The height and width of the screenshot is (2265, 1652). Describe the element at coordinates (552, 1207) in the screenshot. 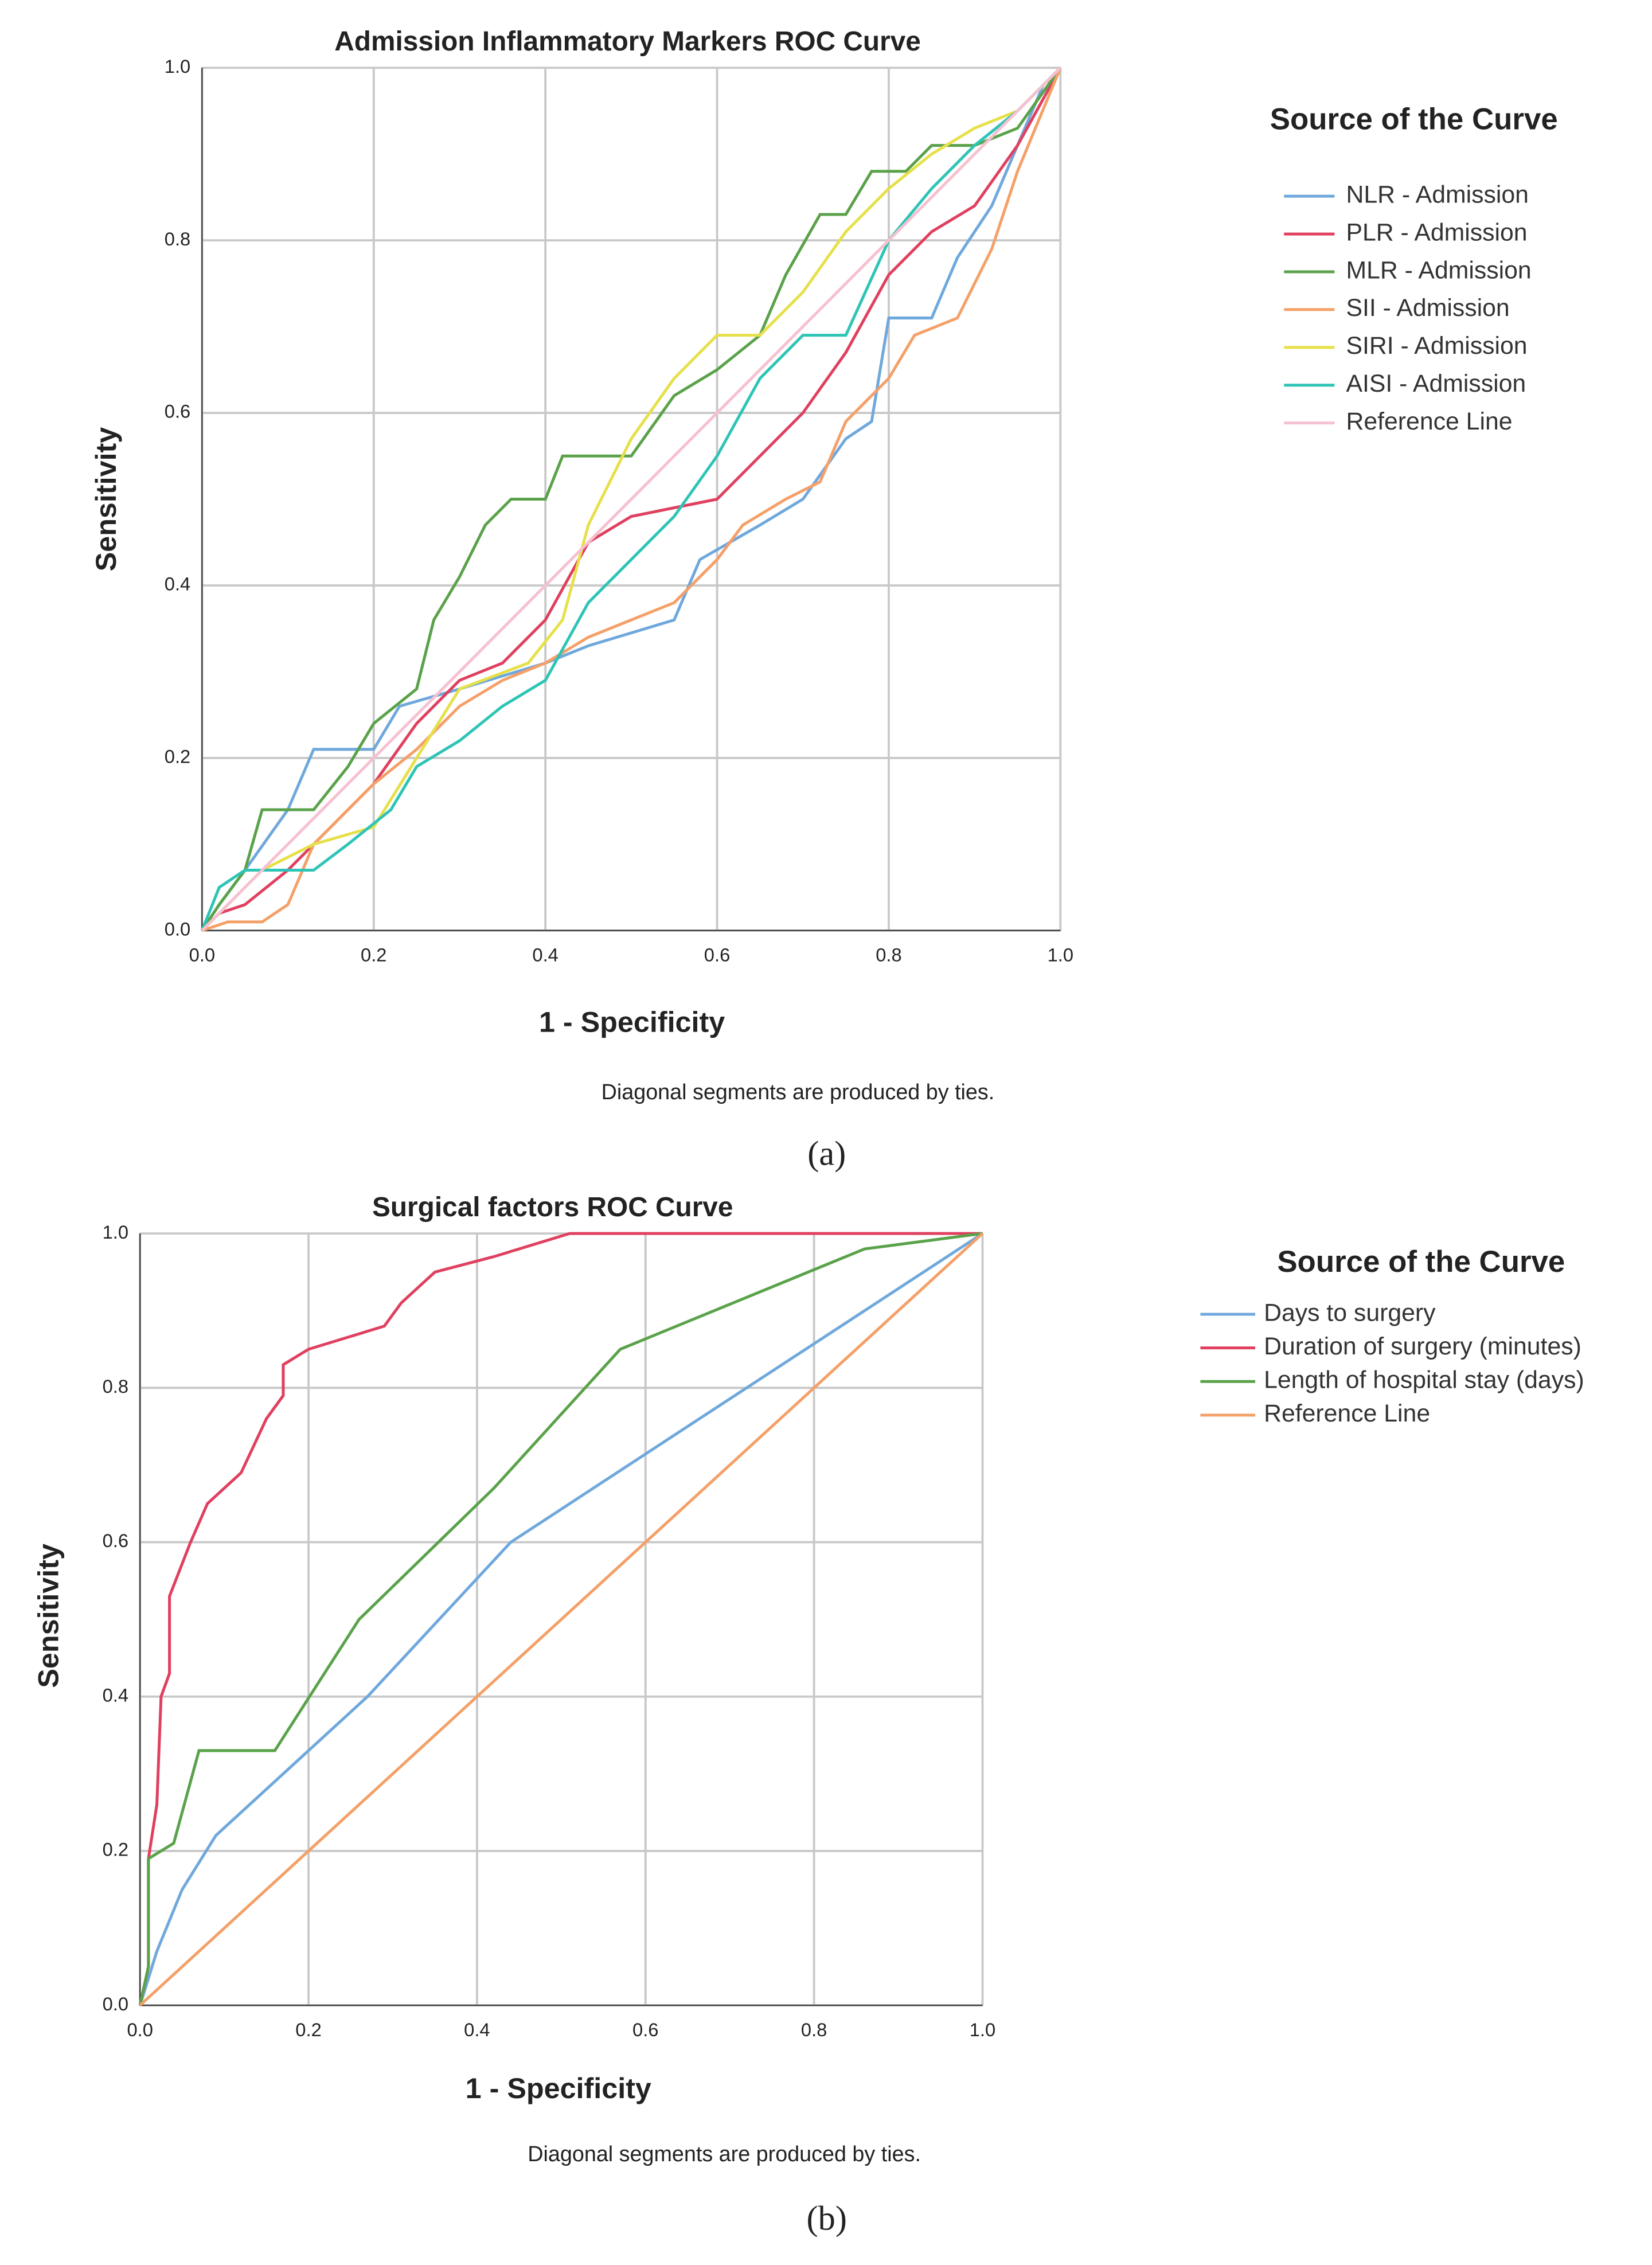

I see `chart-title: Surgical factors ROC Curve` at that location.